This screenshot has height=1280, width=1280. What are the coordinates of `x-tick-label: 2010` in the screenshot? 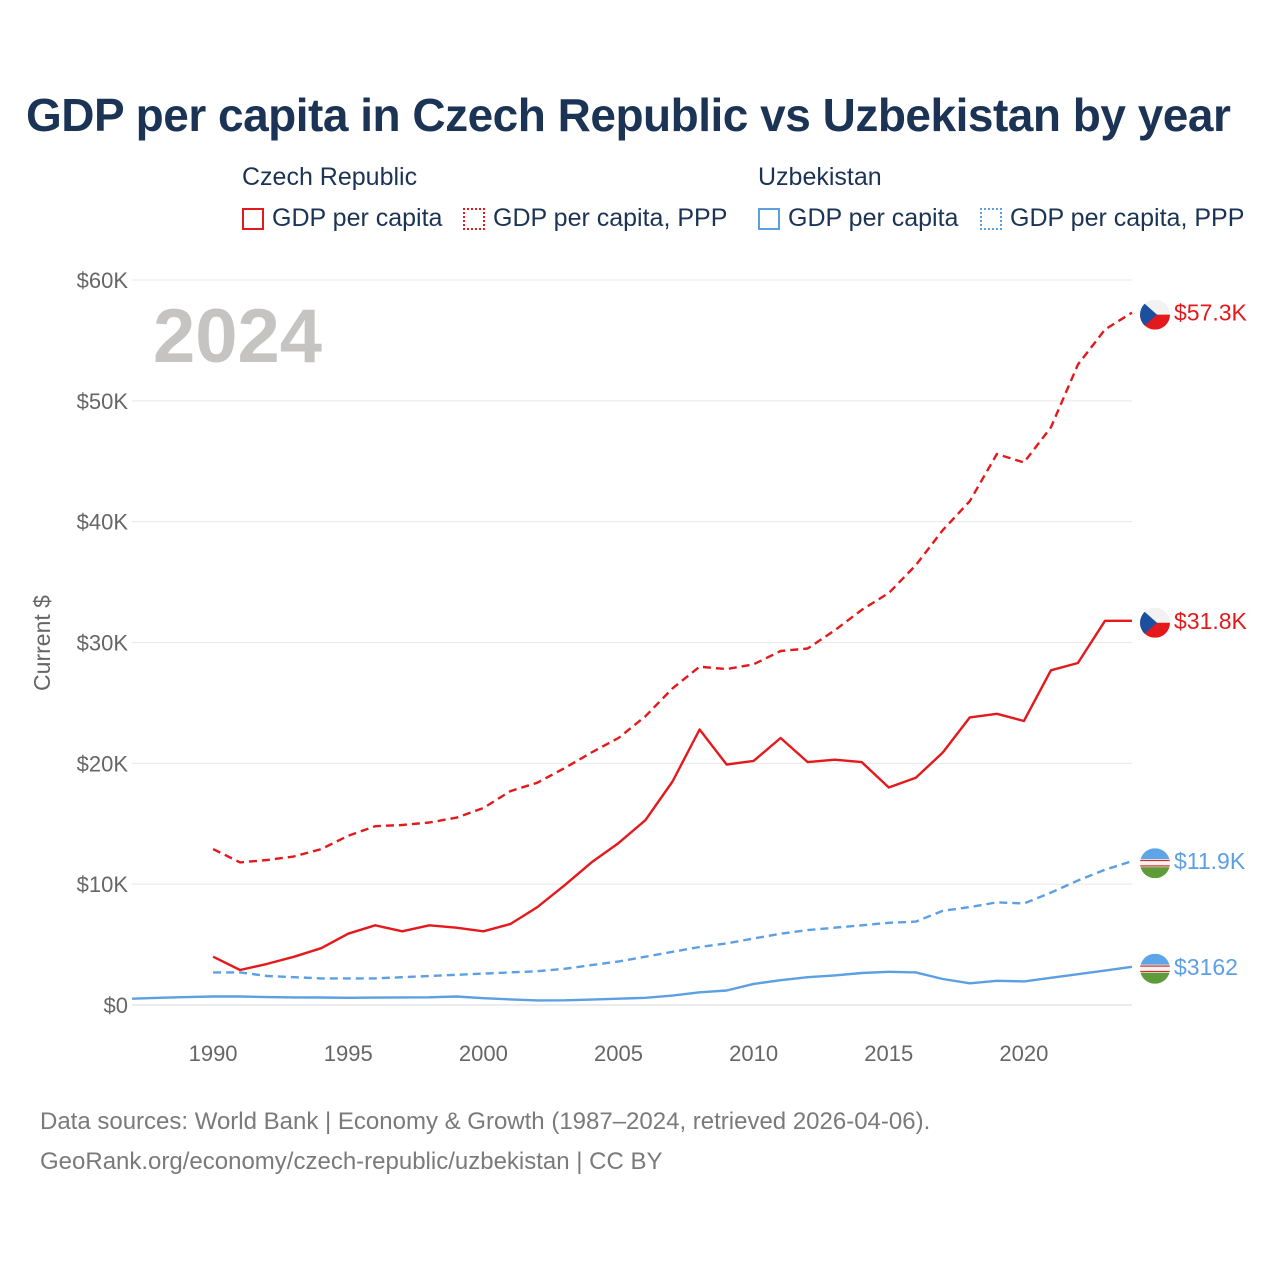 It's located at (753, 1053).